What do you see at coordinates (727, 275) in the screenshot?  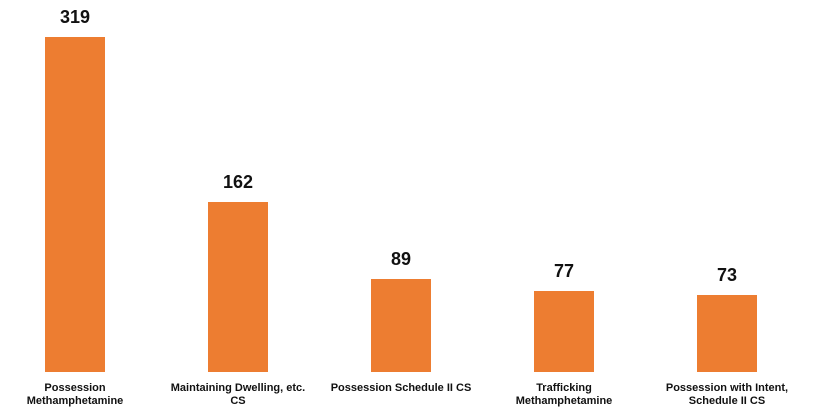 I see `value-label: 73` at bounding box center [727, 275].